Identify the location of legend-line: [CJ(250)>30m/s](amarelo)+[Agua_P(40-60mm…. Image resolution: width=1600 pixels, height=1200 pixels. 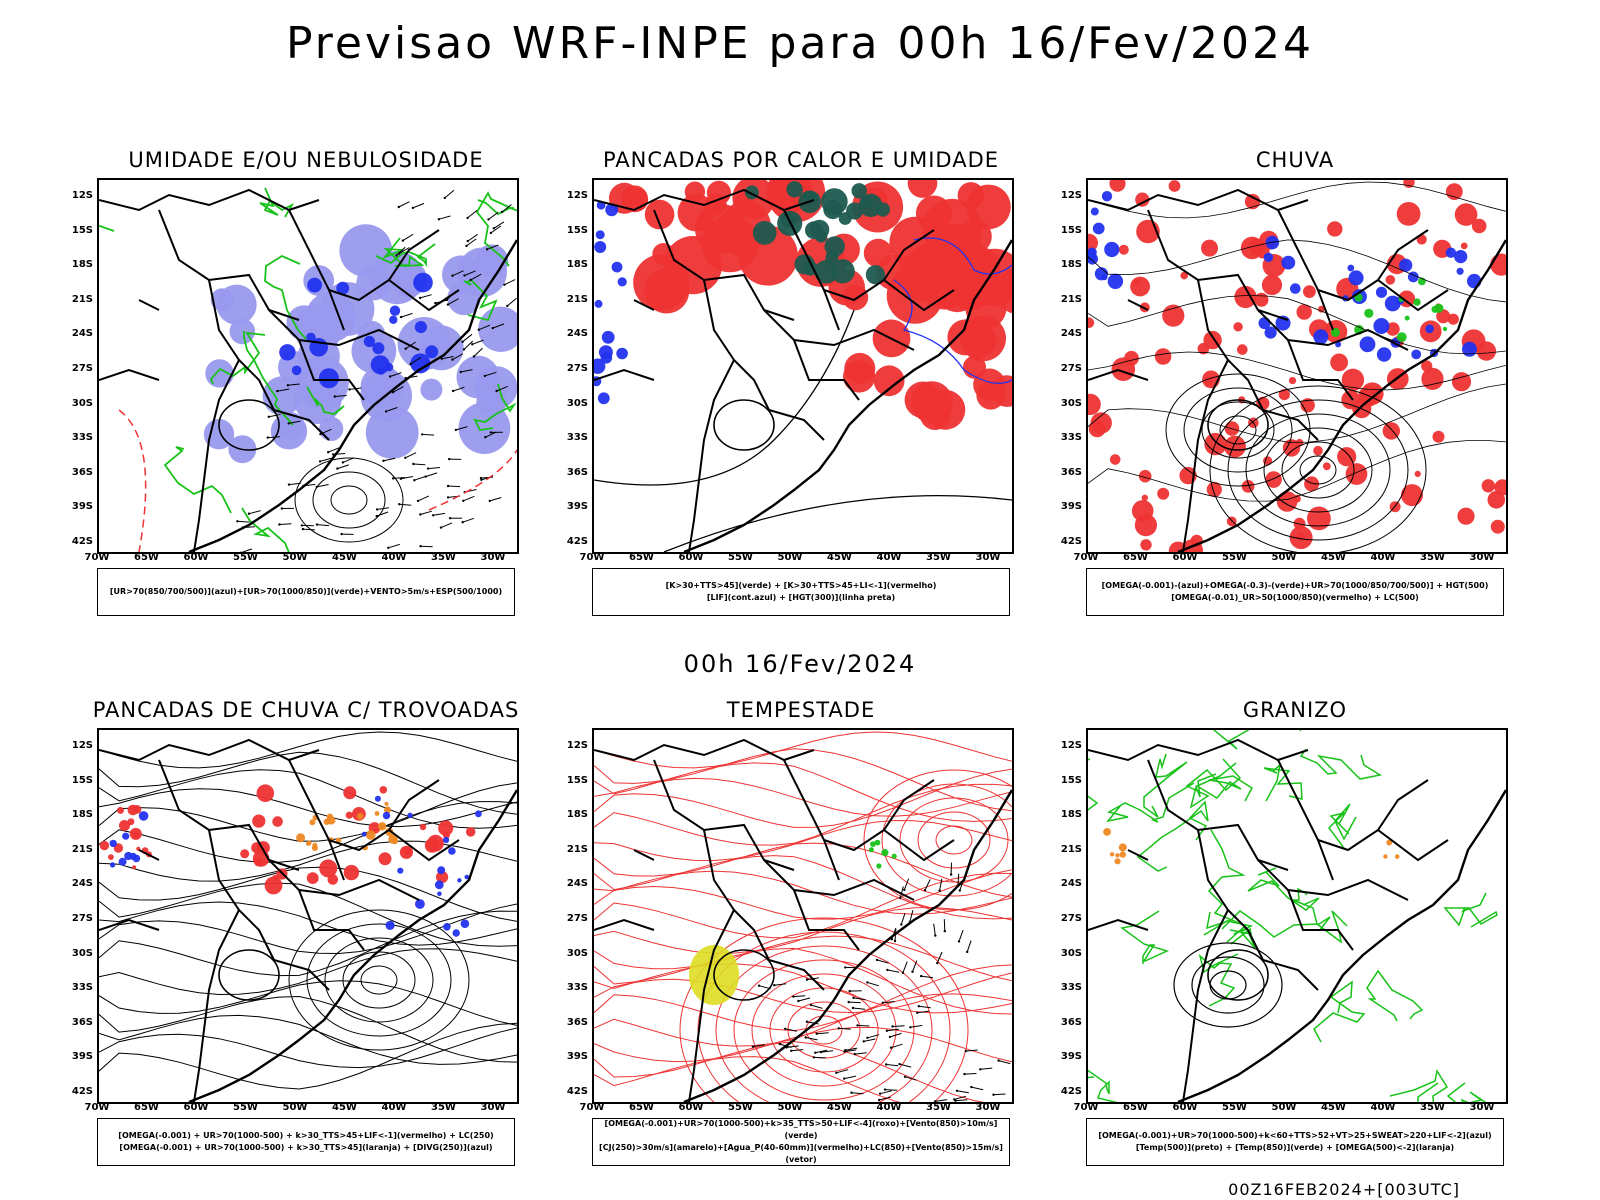
(801, 1153).